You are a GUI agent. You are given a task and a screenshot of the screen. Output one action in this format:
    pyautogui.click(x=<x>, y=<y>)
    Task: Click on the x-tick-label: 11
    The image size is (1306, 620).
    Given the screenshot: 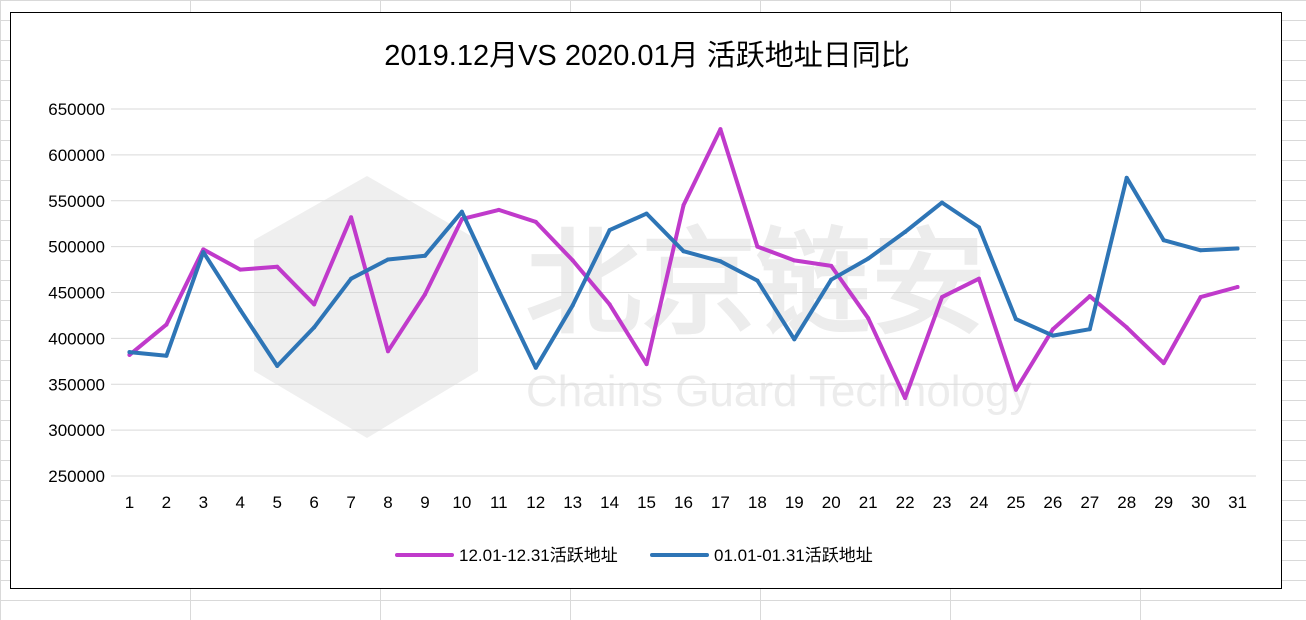 What is the action you would take?
    pyautogui.click(x=499, y=502)
    